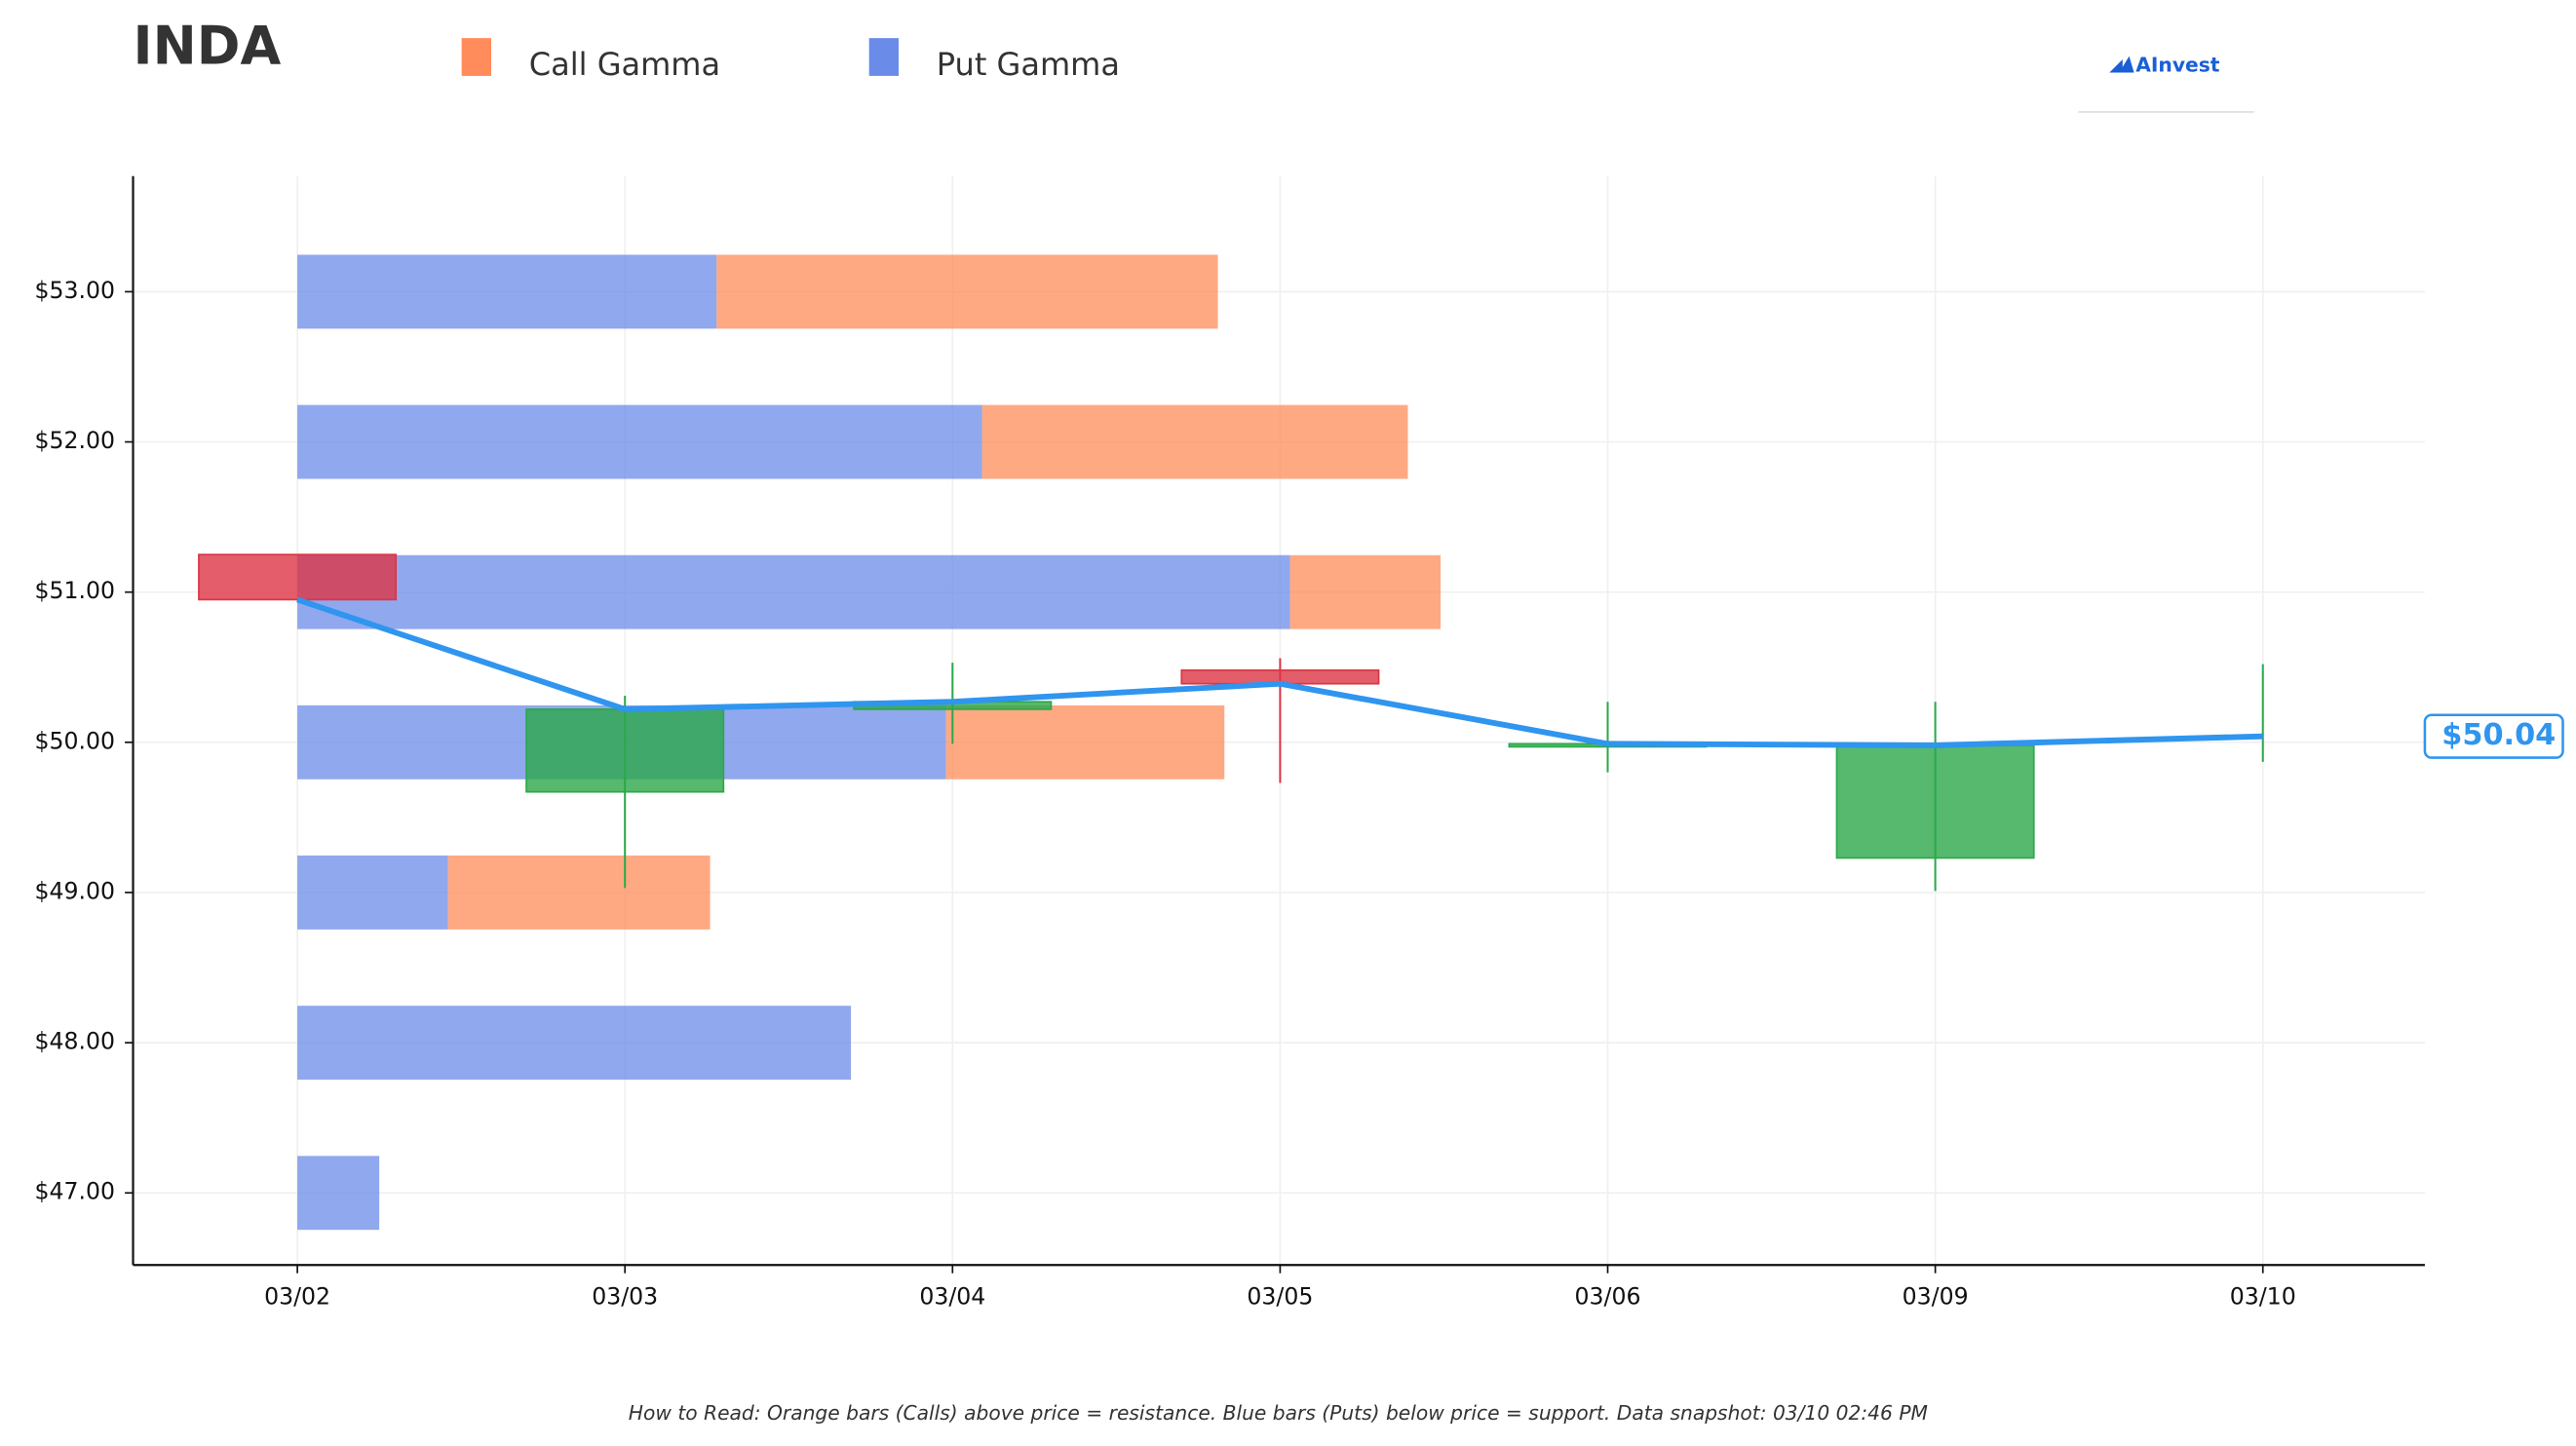  Describe the element at coordinates (1279, 672) in the screenshot. I see `price-line` at that location.